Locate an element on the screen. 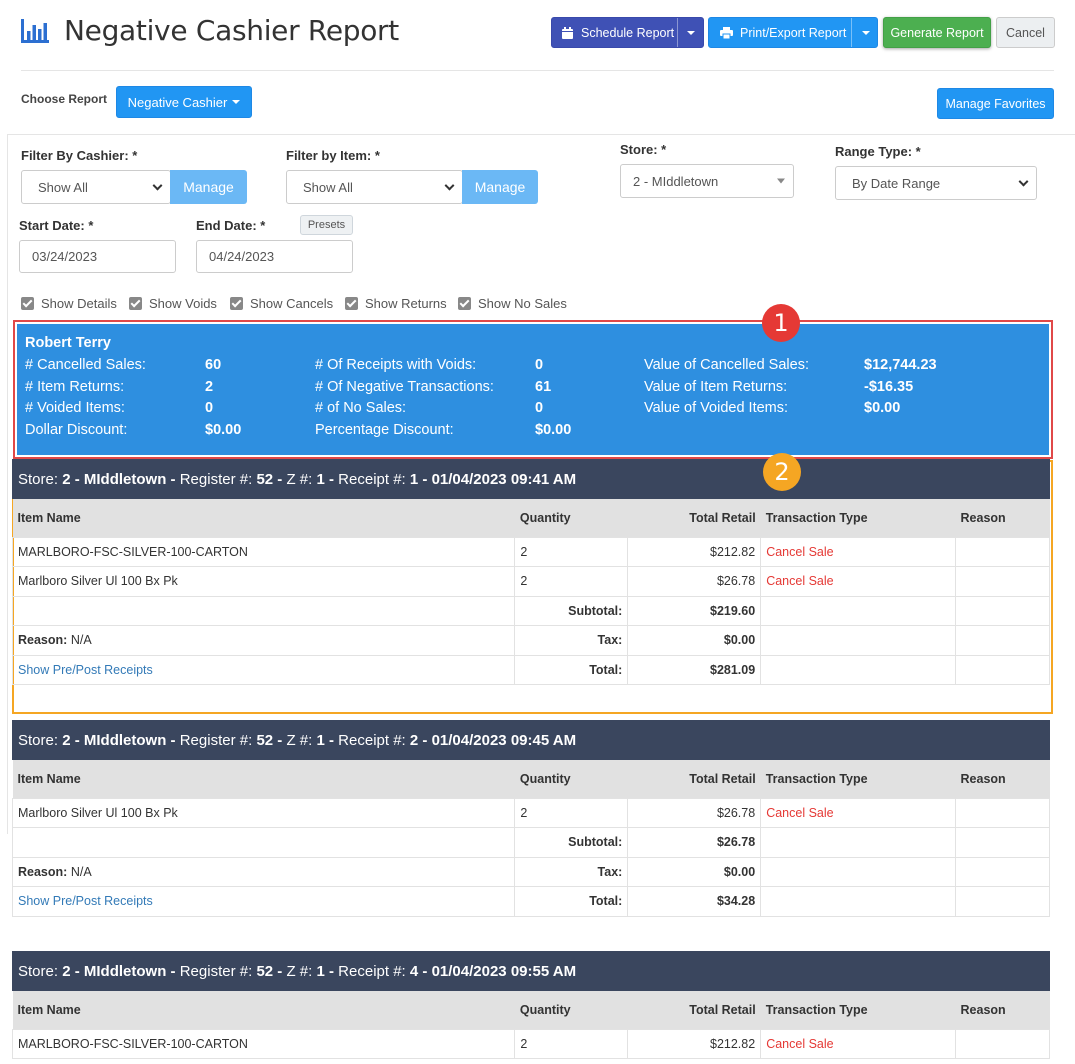 This screenshot has height=1064, width=1075. summary-col2-value-0: 0 is located at coordinates (539, 365).